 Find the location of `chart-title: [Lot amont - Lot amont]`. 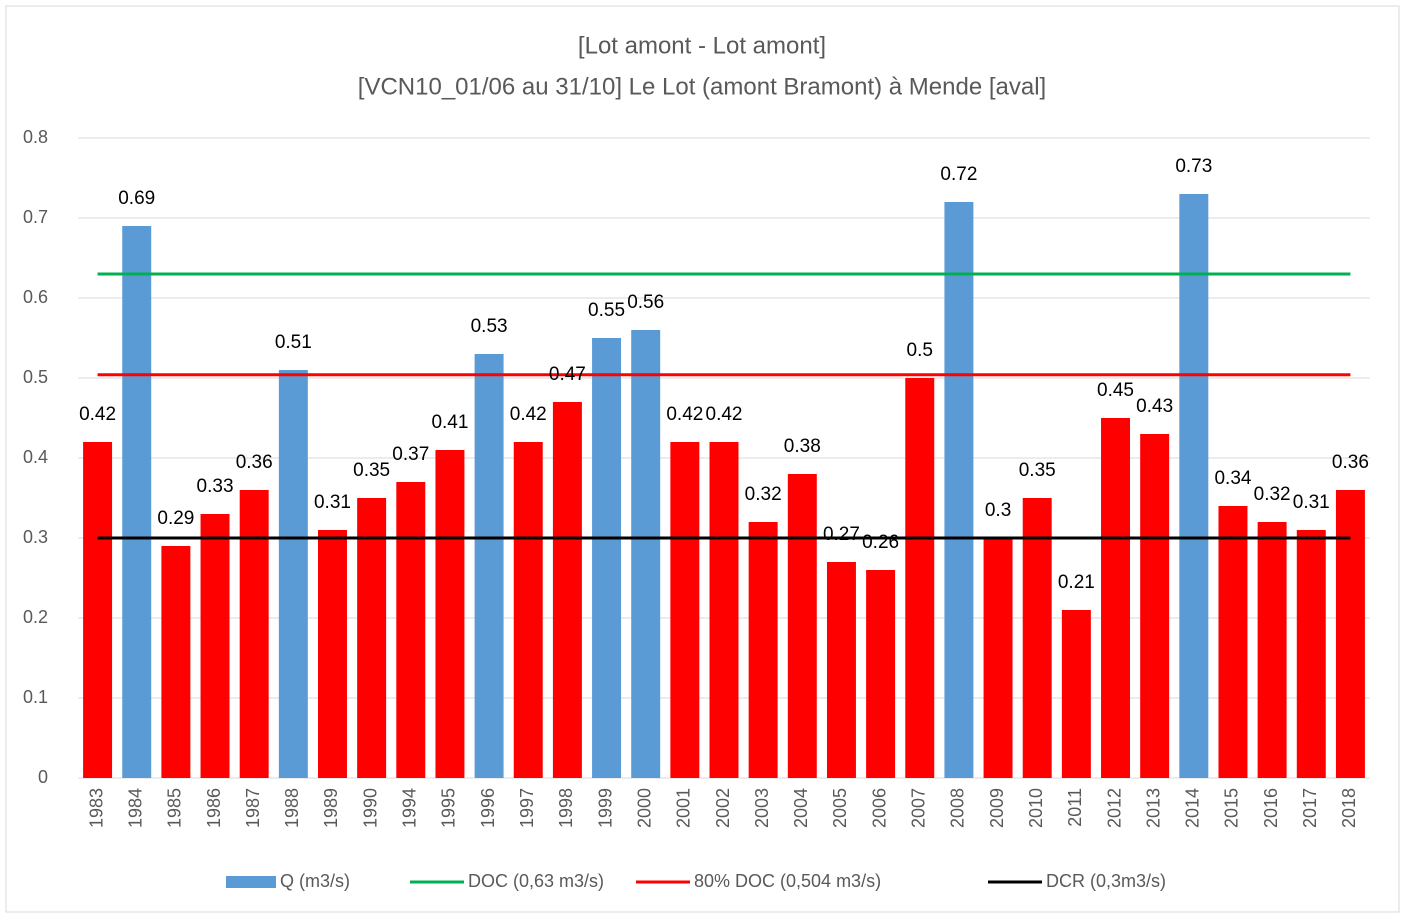

chart-title: [Lot amont - Lot amont] is located at coordinates (702, 45).